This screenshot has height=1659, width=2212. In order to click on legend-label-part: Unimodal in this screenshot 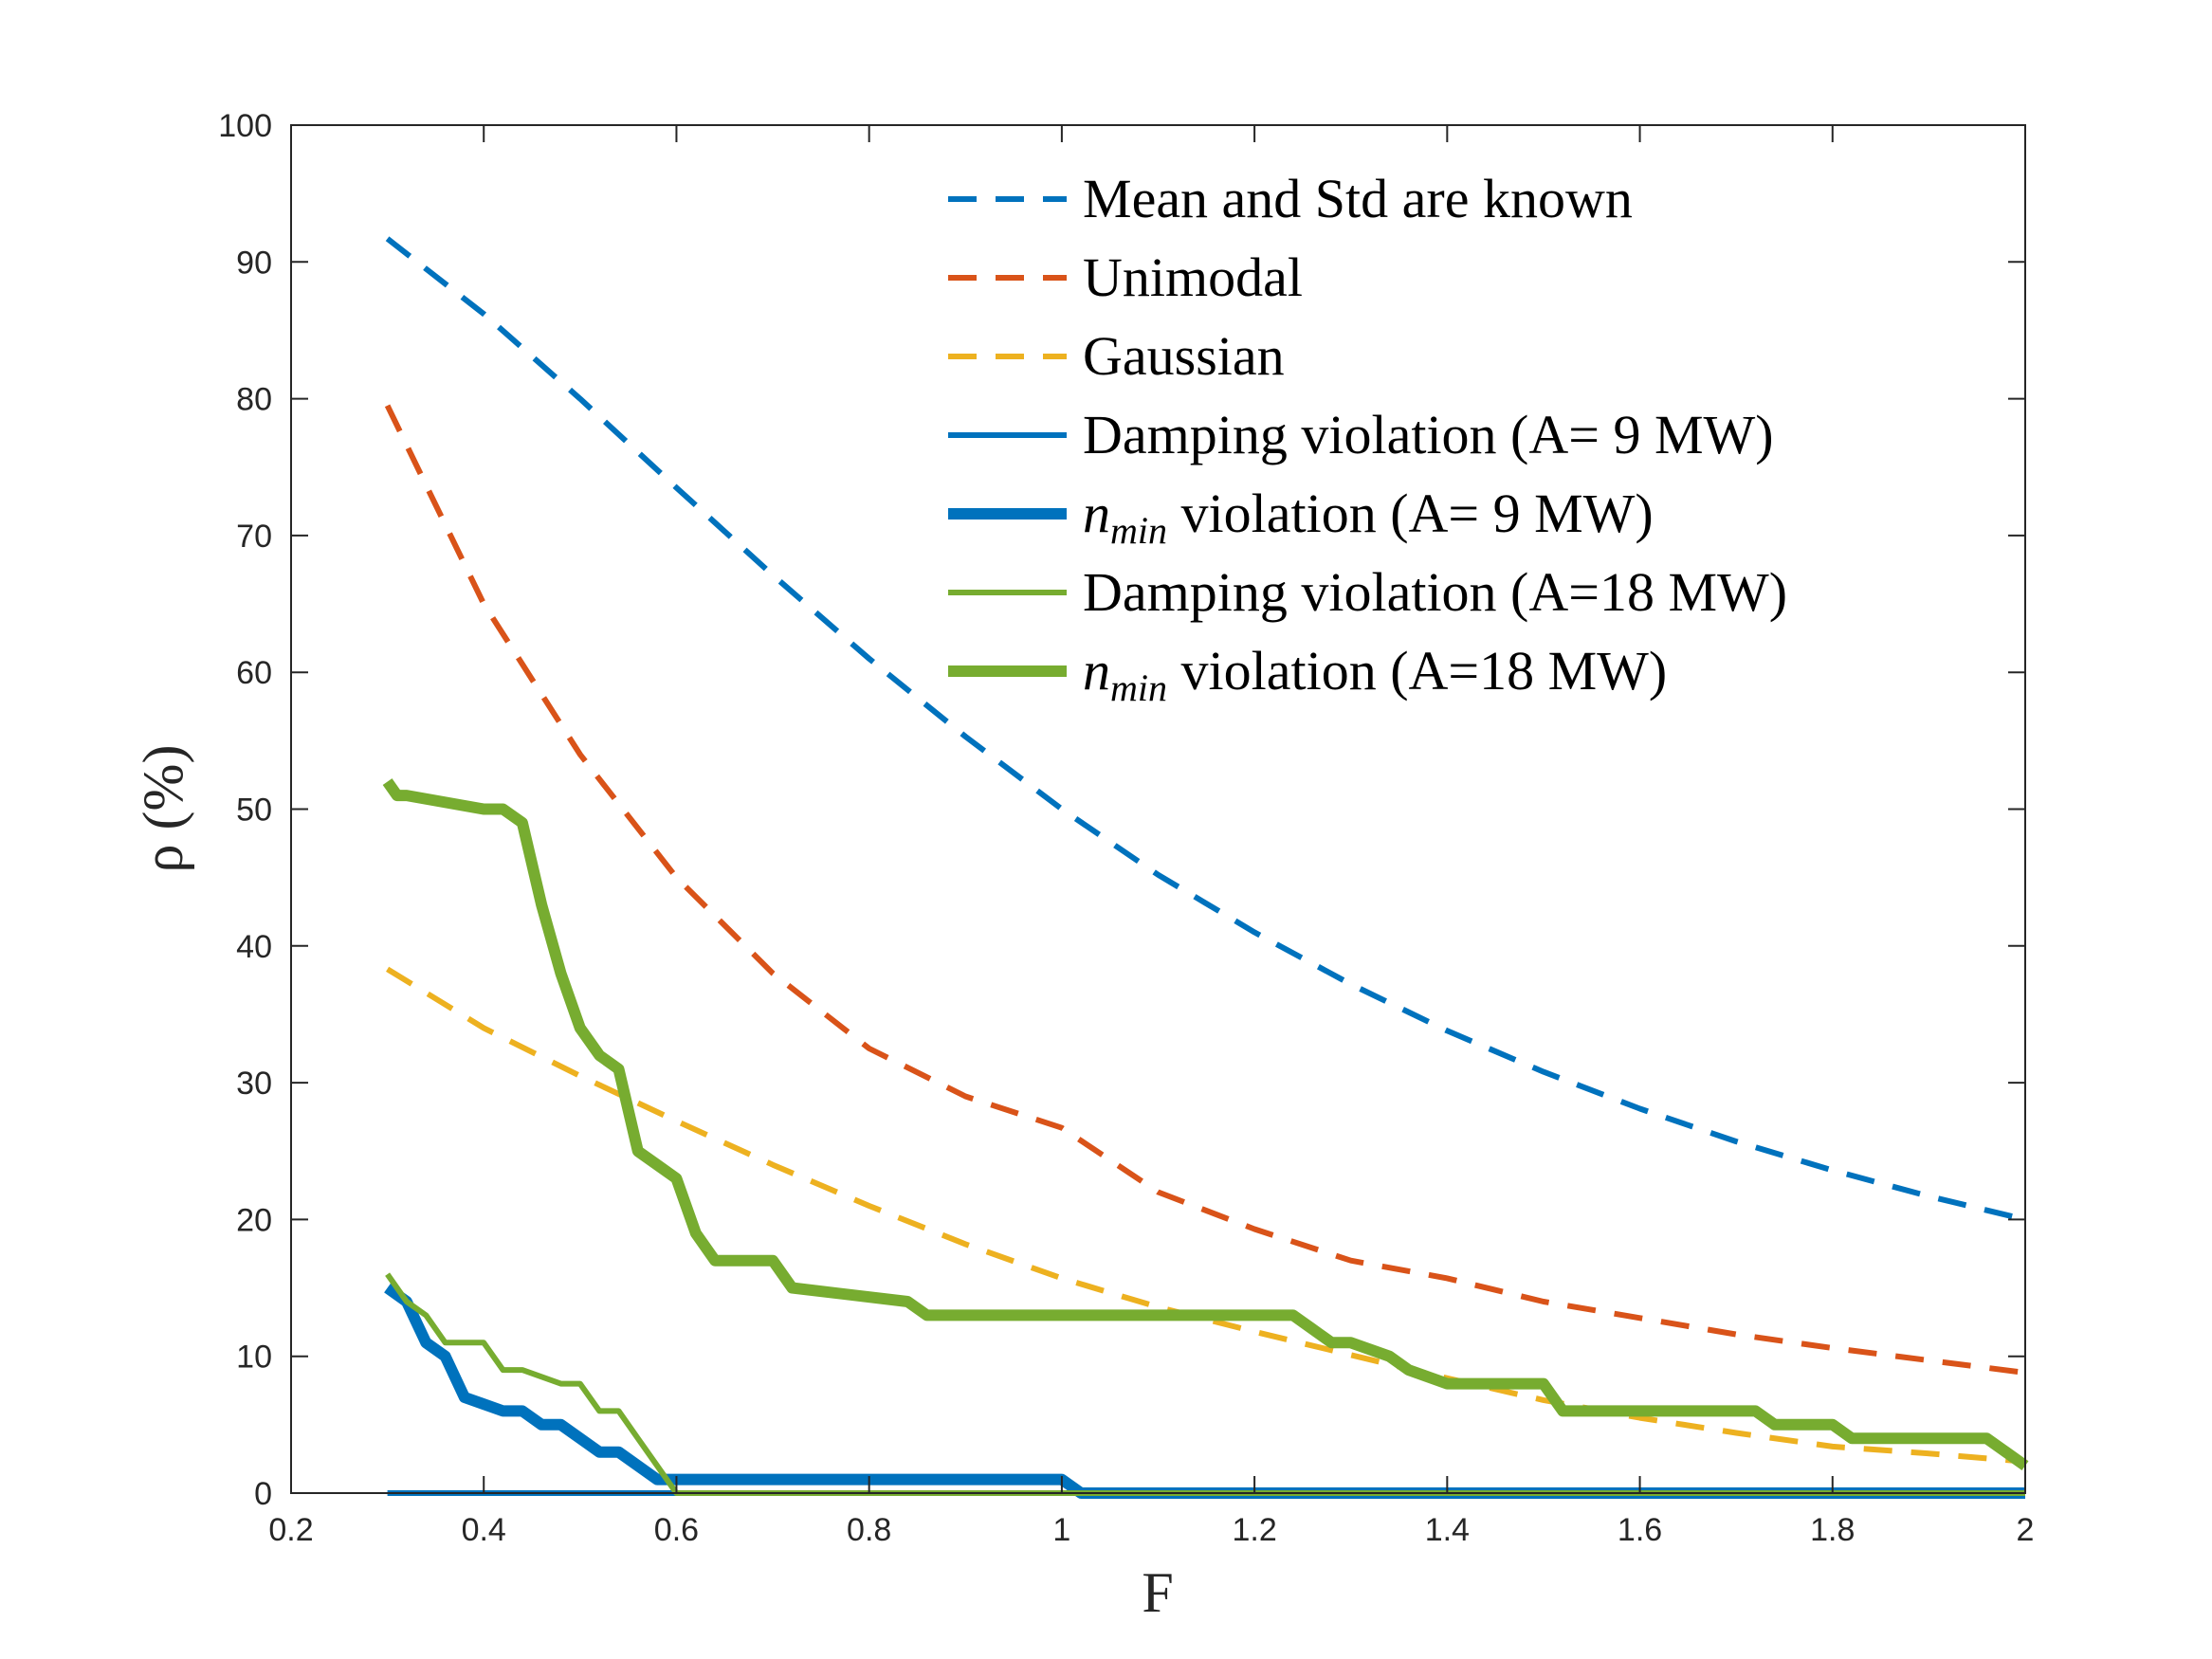, I will do `click(1193, 277)`.